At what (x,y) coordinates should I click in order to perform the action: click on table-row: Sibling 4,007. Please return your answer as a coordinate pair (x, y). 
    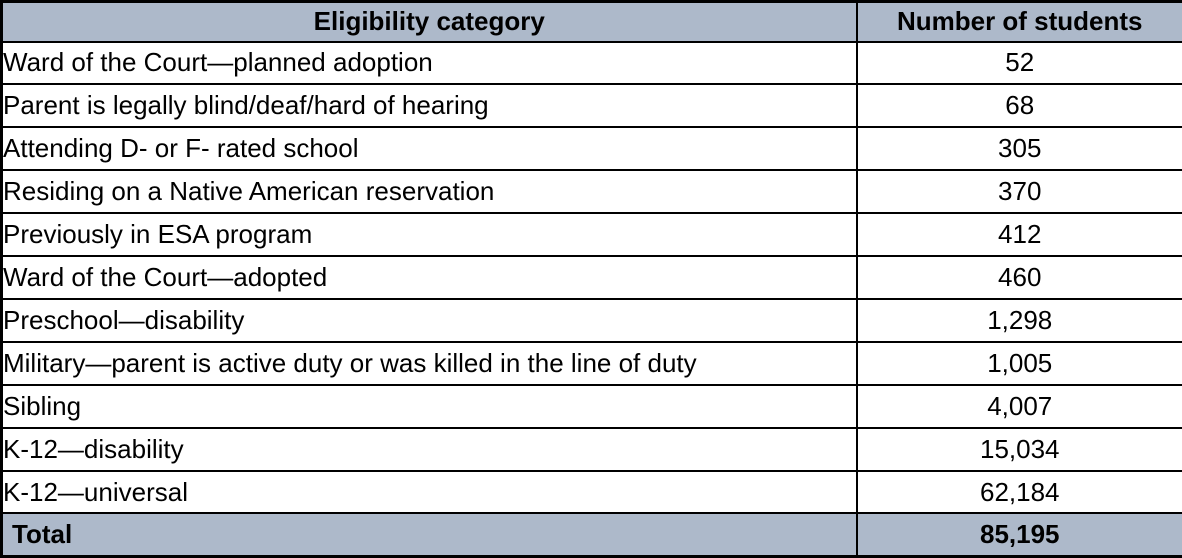
    Looking at the image, I should click on (591, 406).